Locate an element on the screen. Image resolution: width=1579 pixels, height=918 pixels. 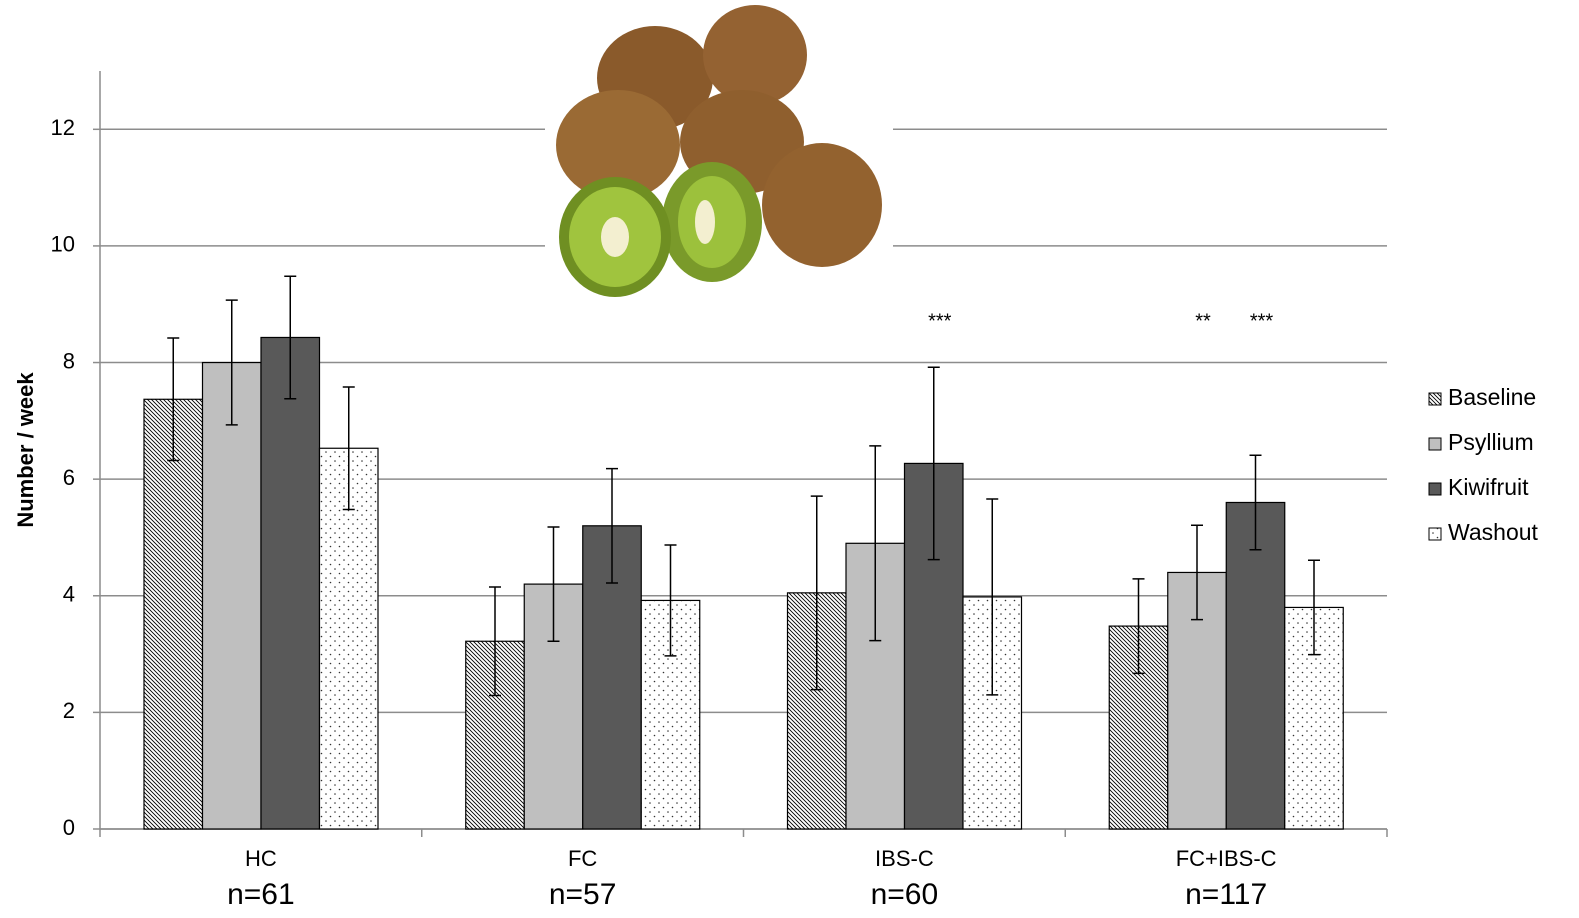
sample-size: n=60 is located at coordinates (905, 894).